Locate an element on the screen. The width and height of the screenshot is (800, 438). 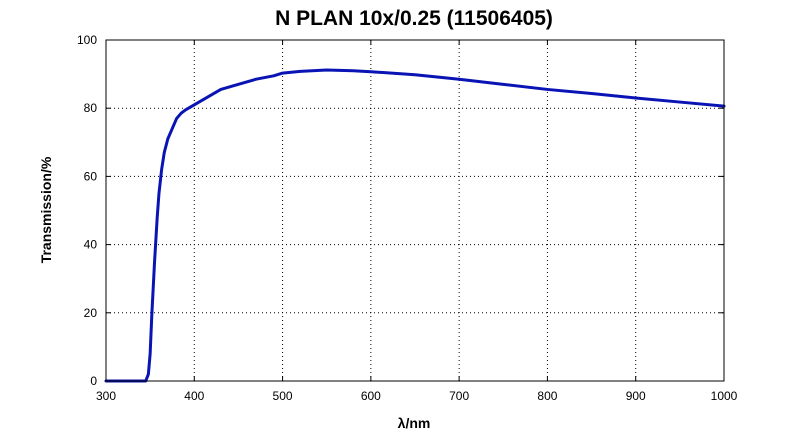
y-tick-label: 20 is located at coordinates (91, 313).